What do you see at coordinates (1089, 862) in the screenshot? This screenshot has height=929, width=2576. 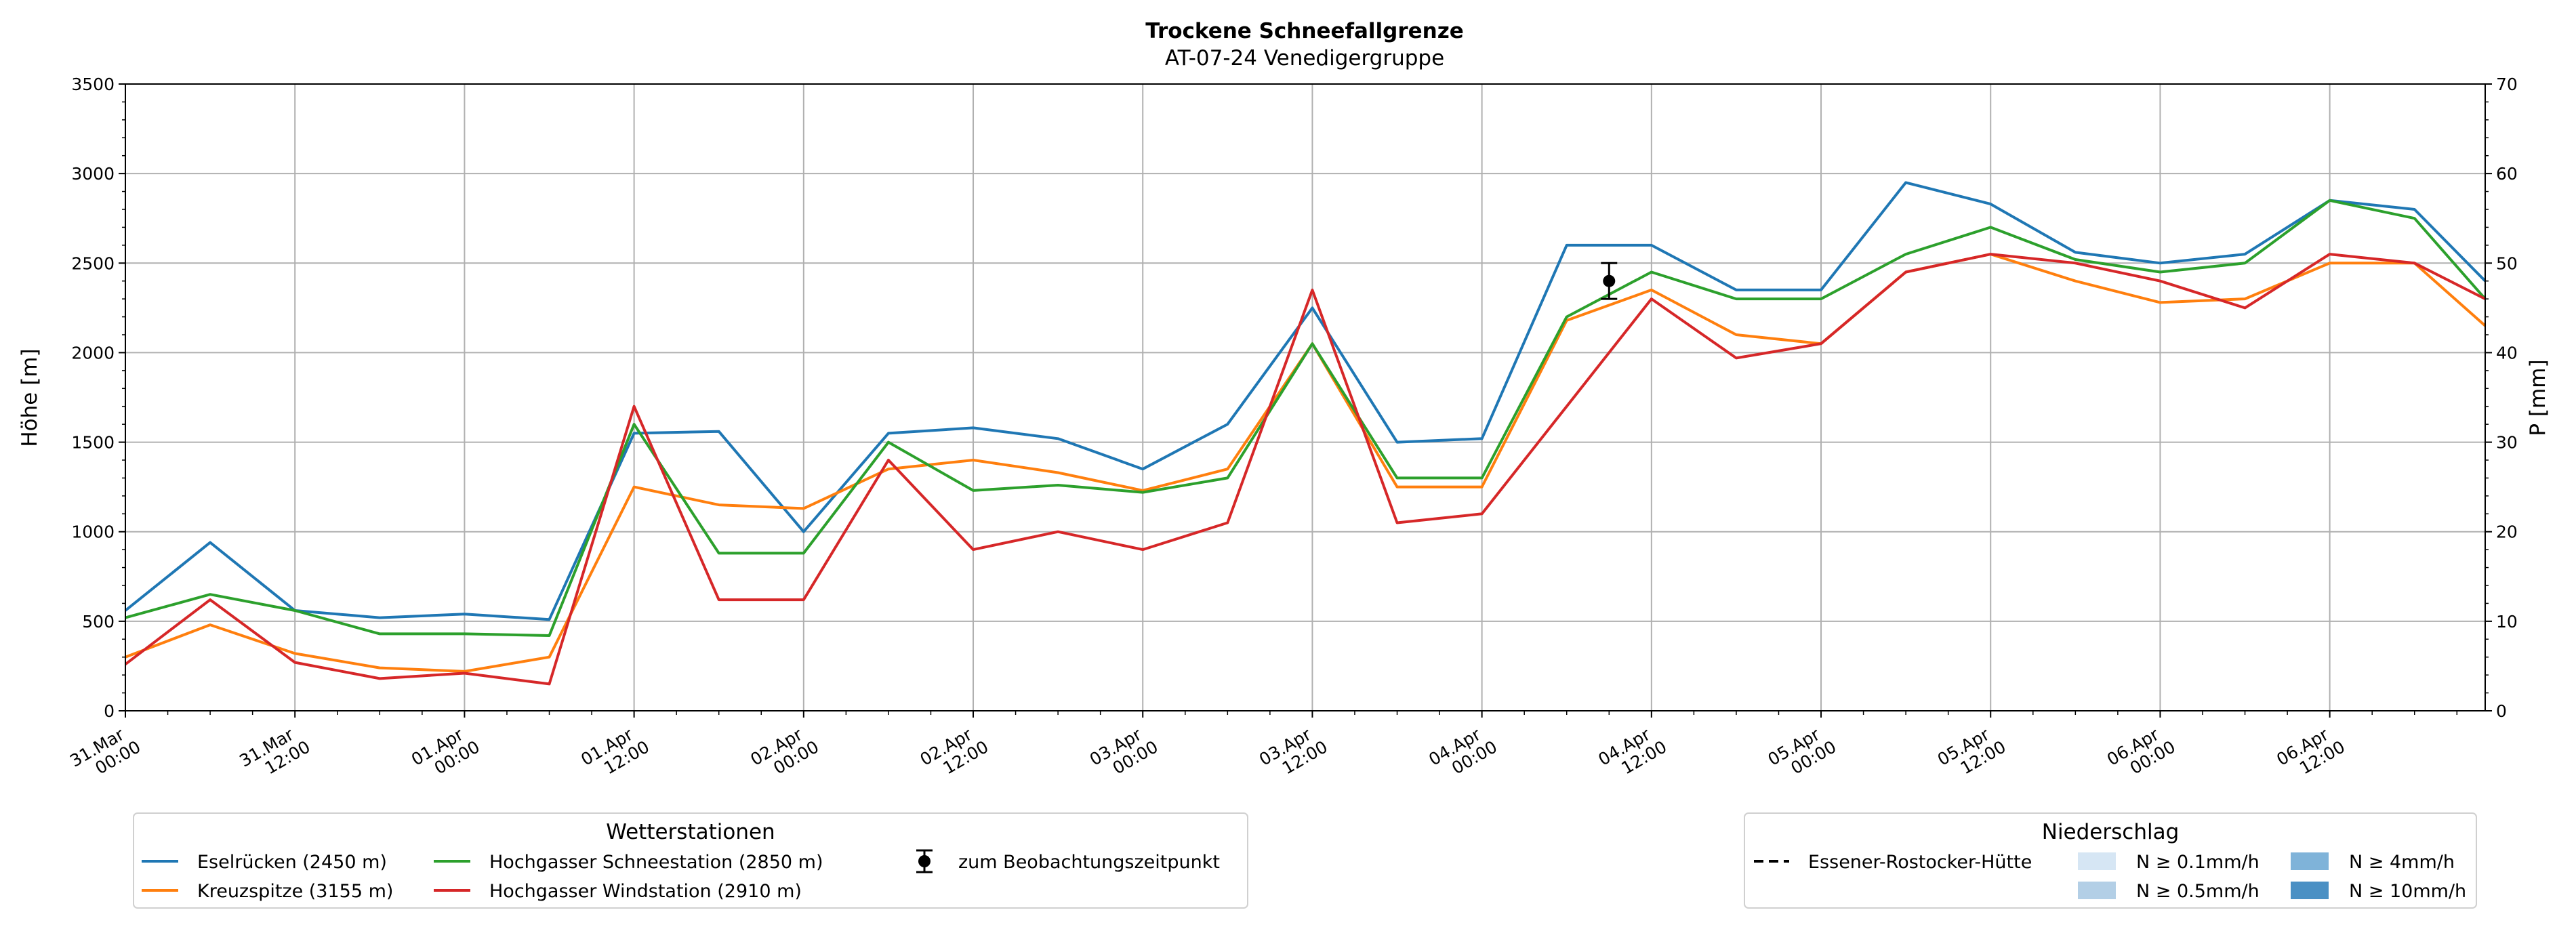 I see `legend-label-observation: zum Beobachtungszeitpunkt` at bounding box center [1089, 862].